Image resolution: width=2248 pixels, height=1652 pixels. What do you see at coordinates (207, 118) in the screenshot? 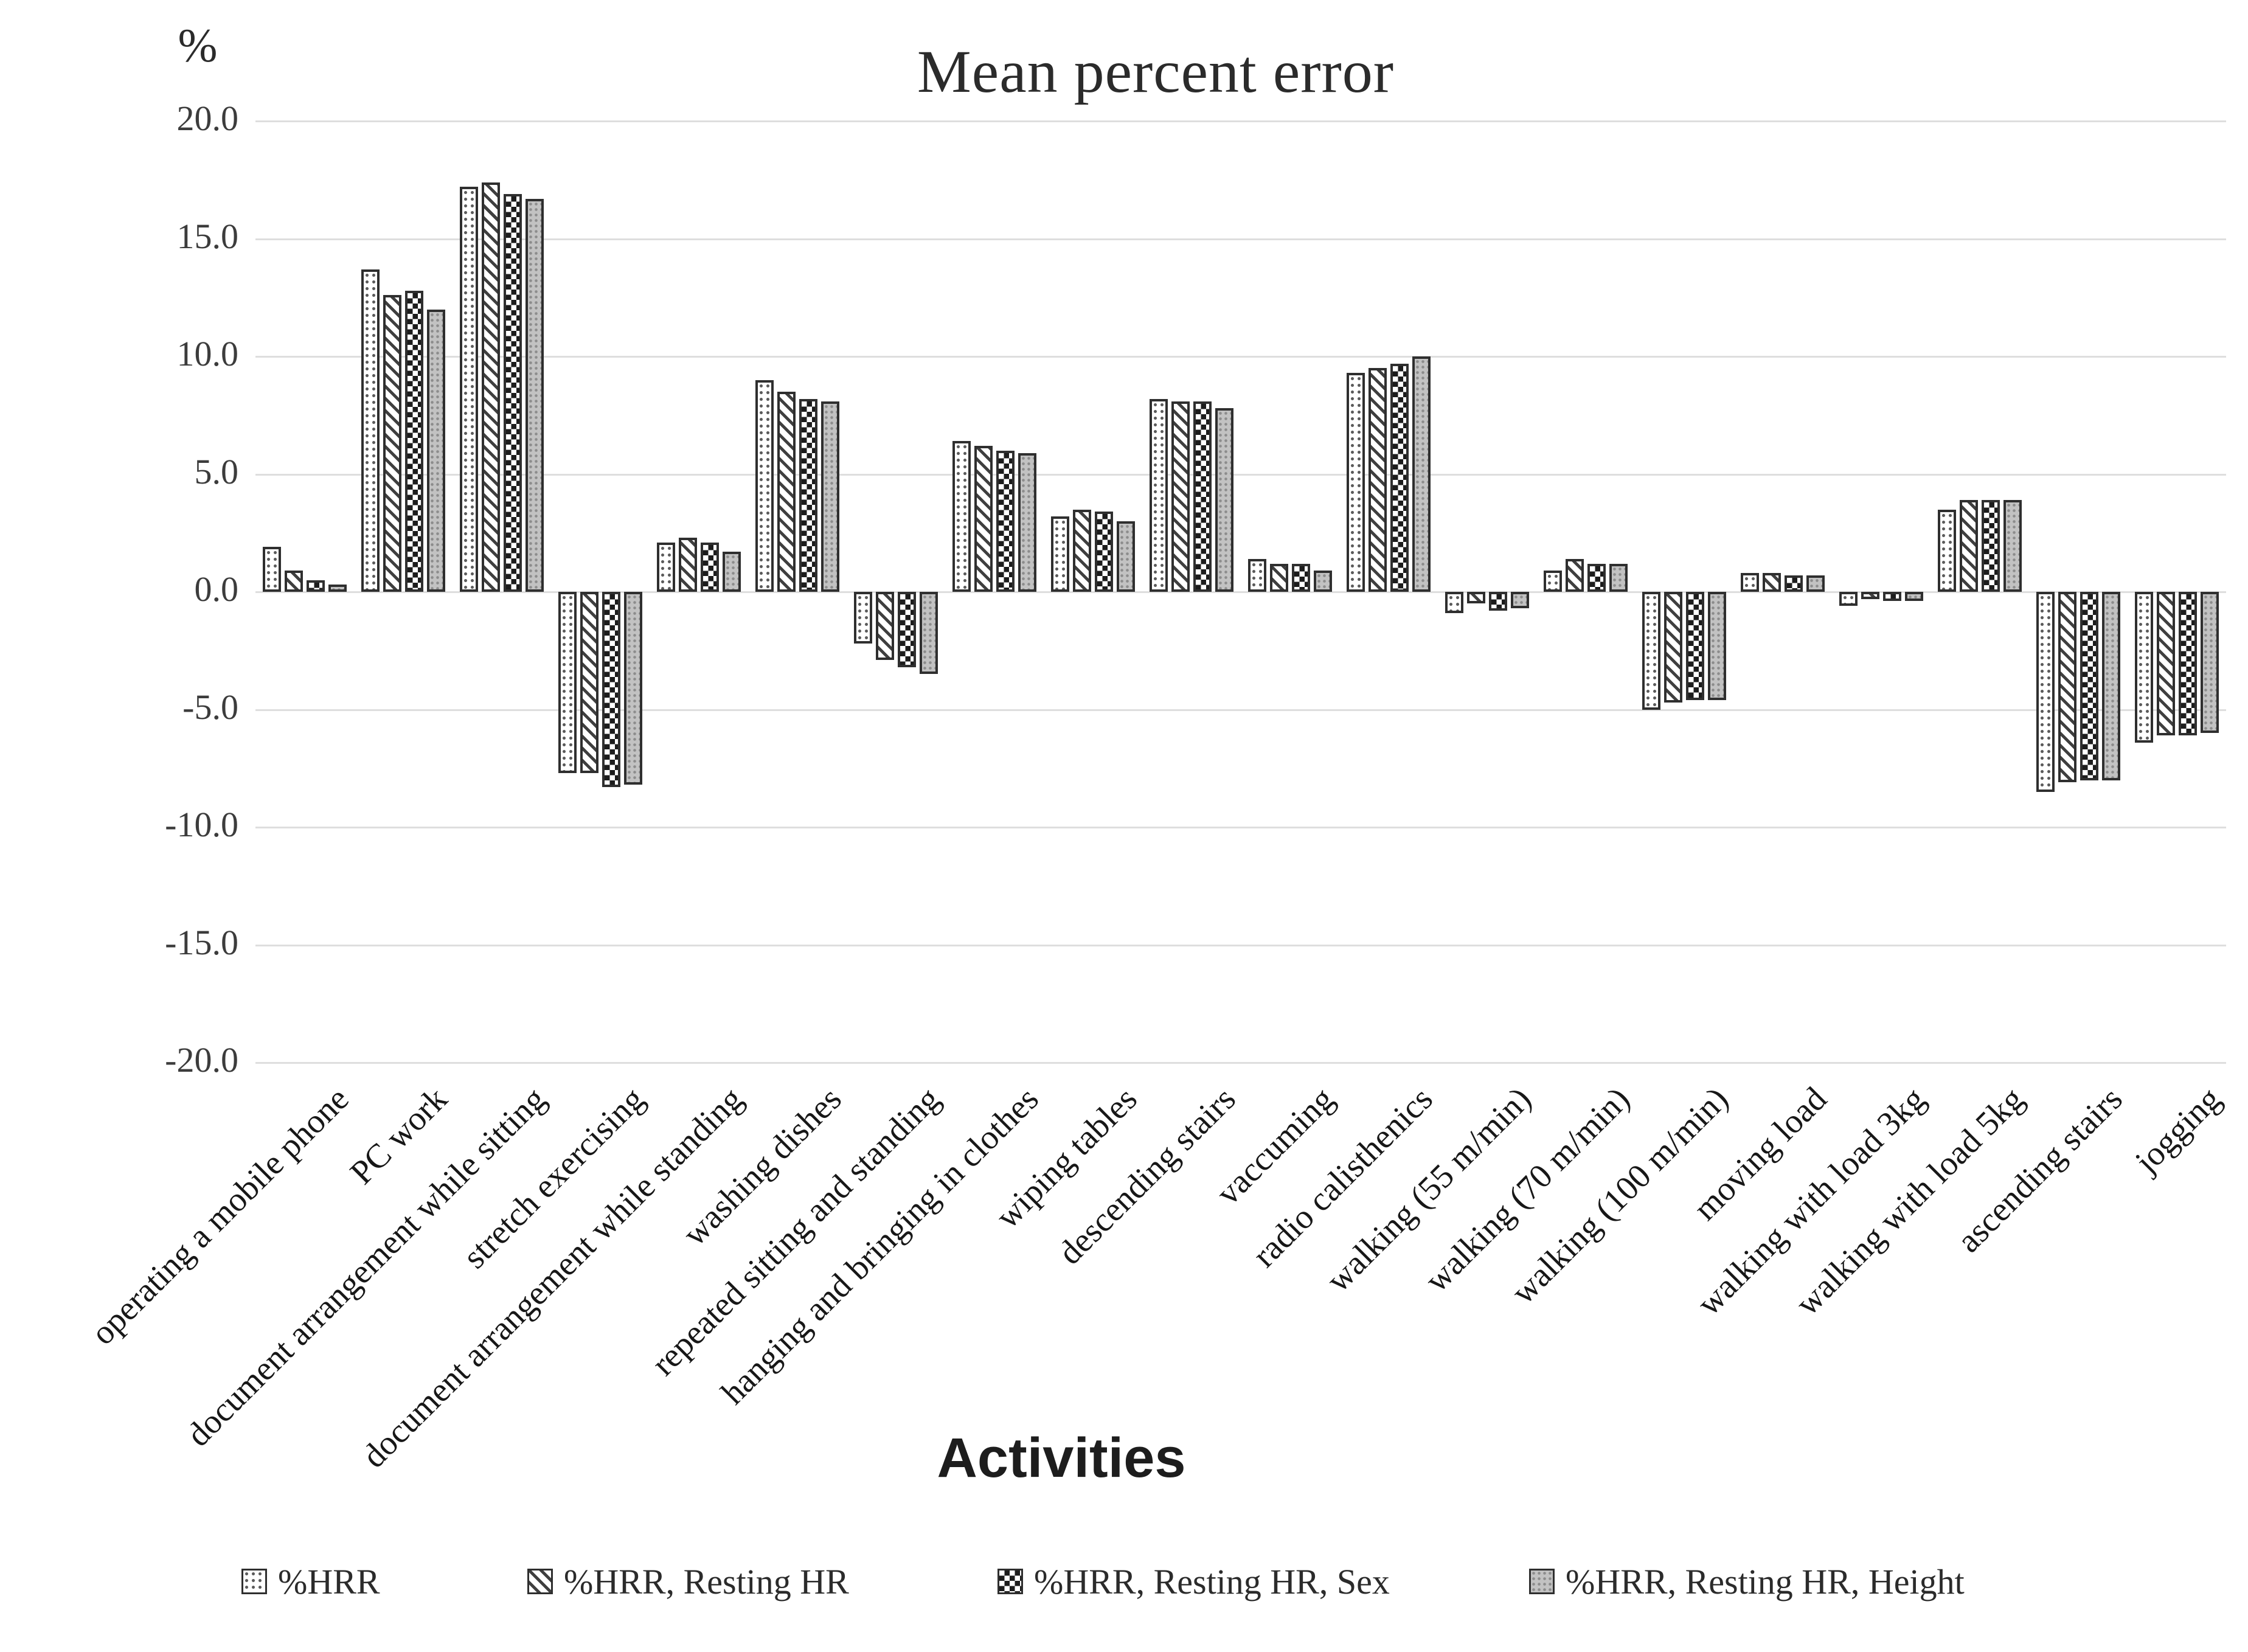
I see `y-tick-label: 20.0` at bounding box center [207, 118].